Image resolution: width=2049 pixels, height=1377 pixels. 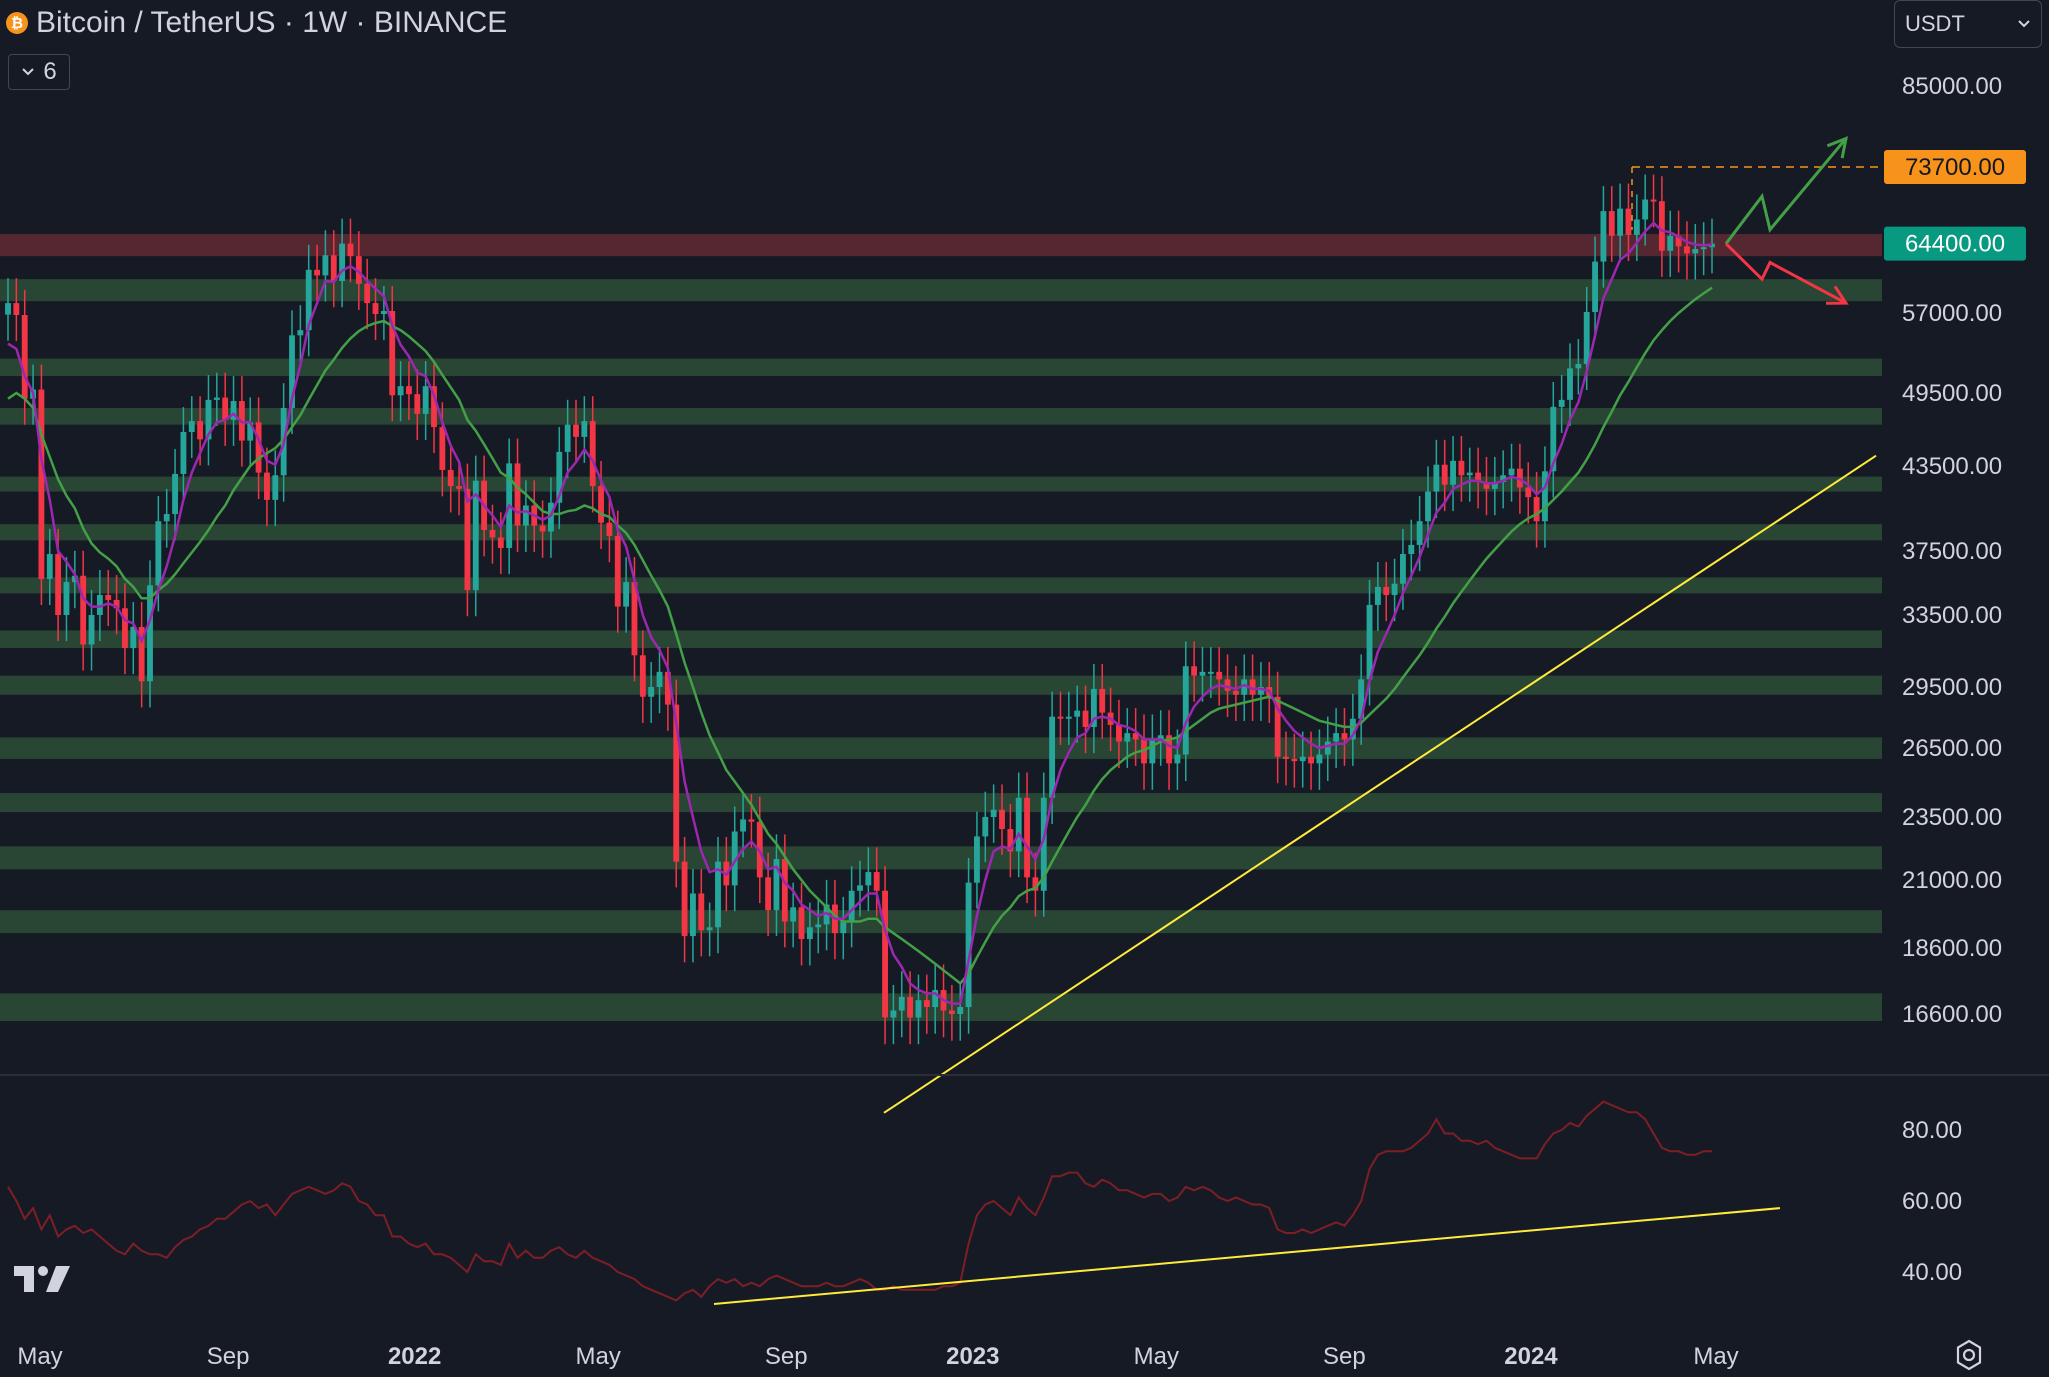 What do you see at coordinates (1952, 948) in the screenshot?
I see `y-tick-label: 18600.00` at bounding box center [1952, 948].